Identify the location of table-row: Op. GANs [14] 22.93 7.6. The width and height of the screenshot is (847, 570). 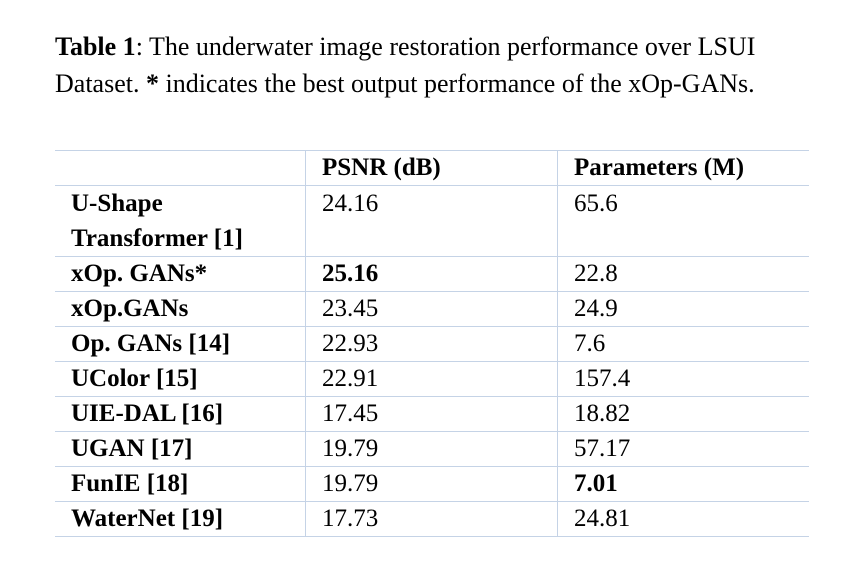
(432, 344).